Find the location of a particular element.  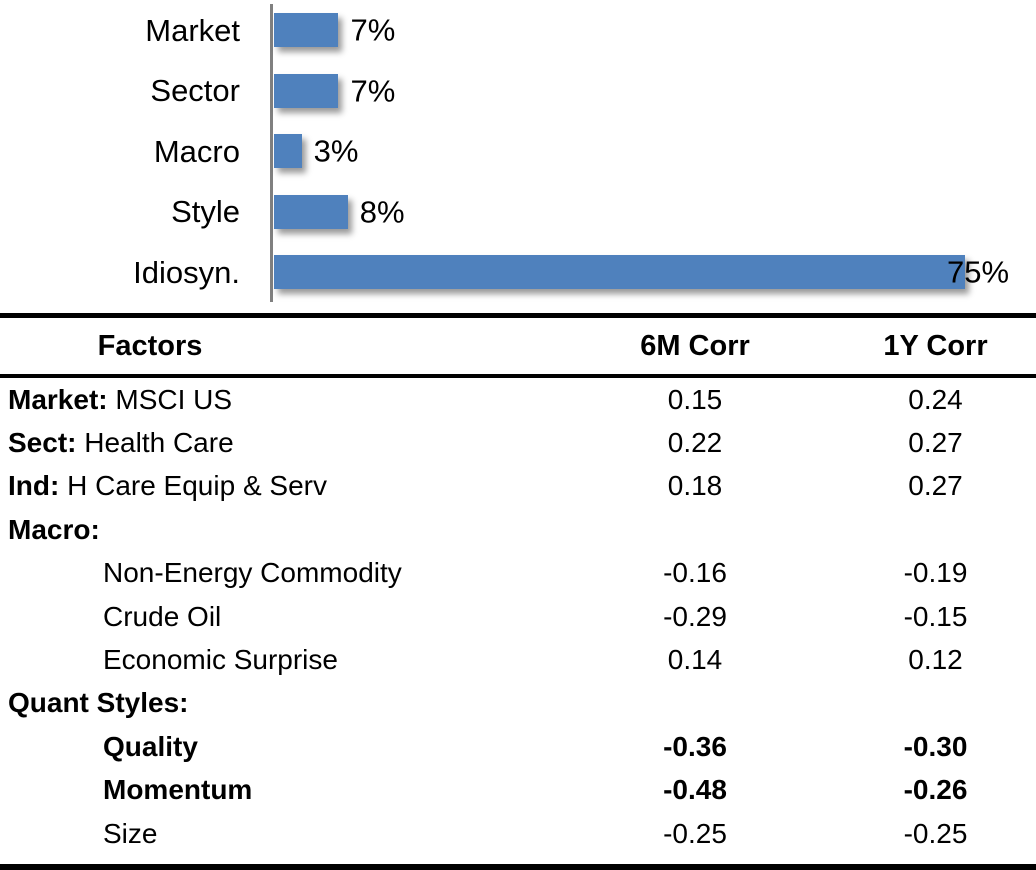

chart-baseline-axis is located at coordinates (271, 153).